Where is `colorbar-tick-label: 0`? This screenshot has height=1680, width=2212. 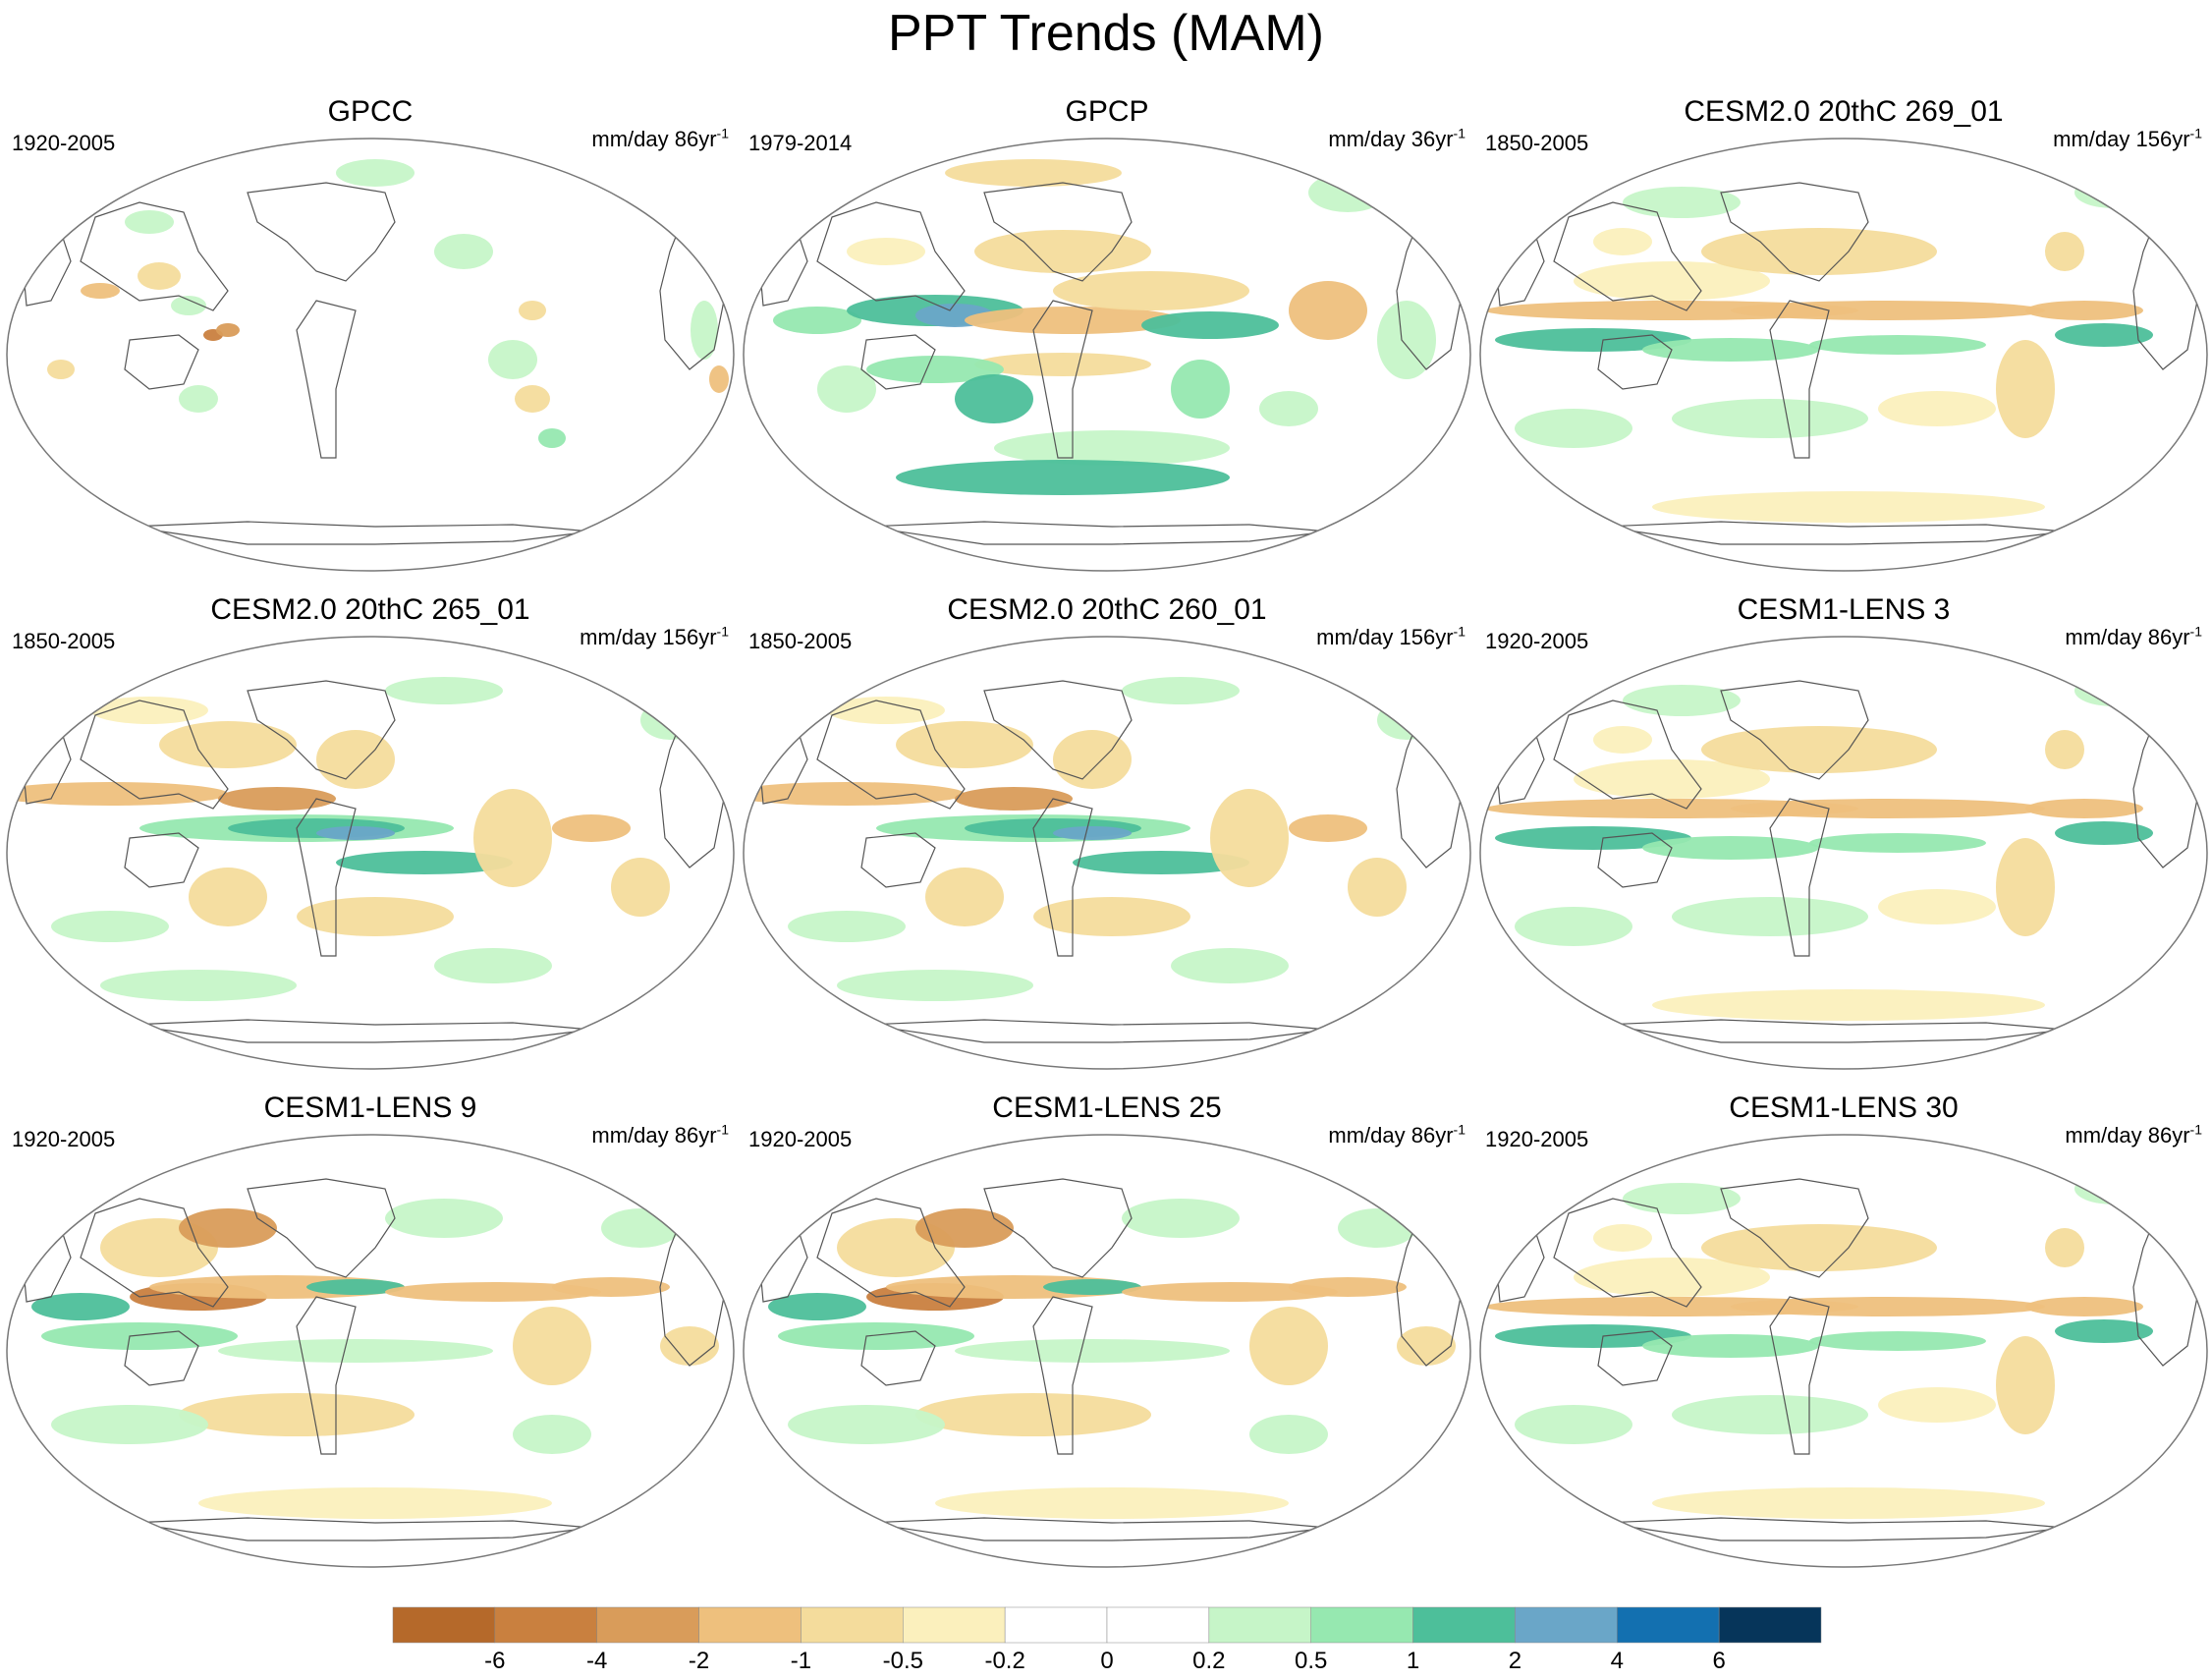
colorbar-tick-label: 0 is located at coordinates (1107, 1661).